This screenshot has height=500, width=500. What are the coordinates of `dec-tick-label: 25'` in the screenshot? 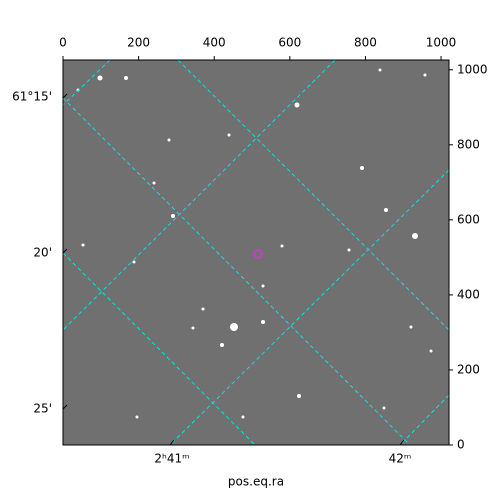 It's located at (42, 409).